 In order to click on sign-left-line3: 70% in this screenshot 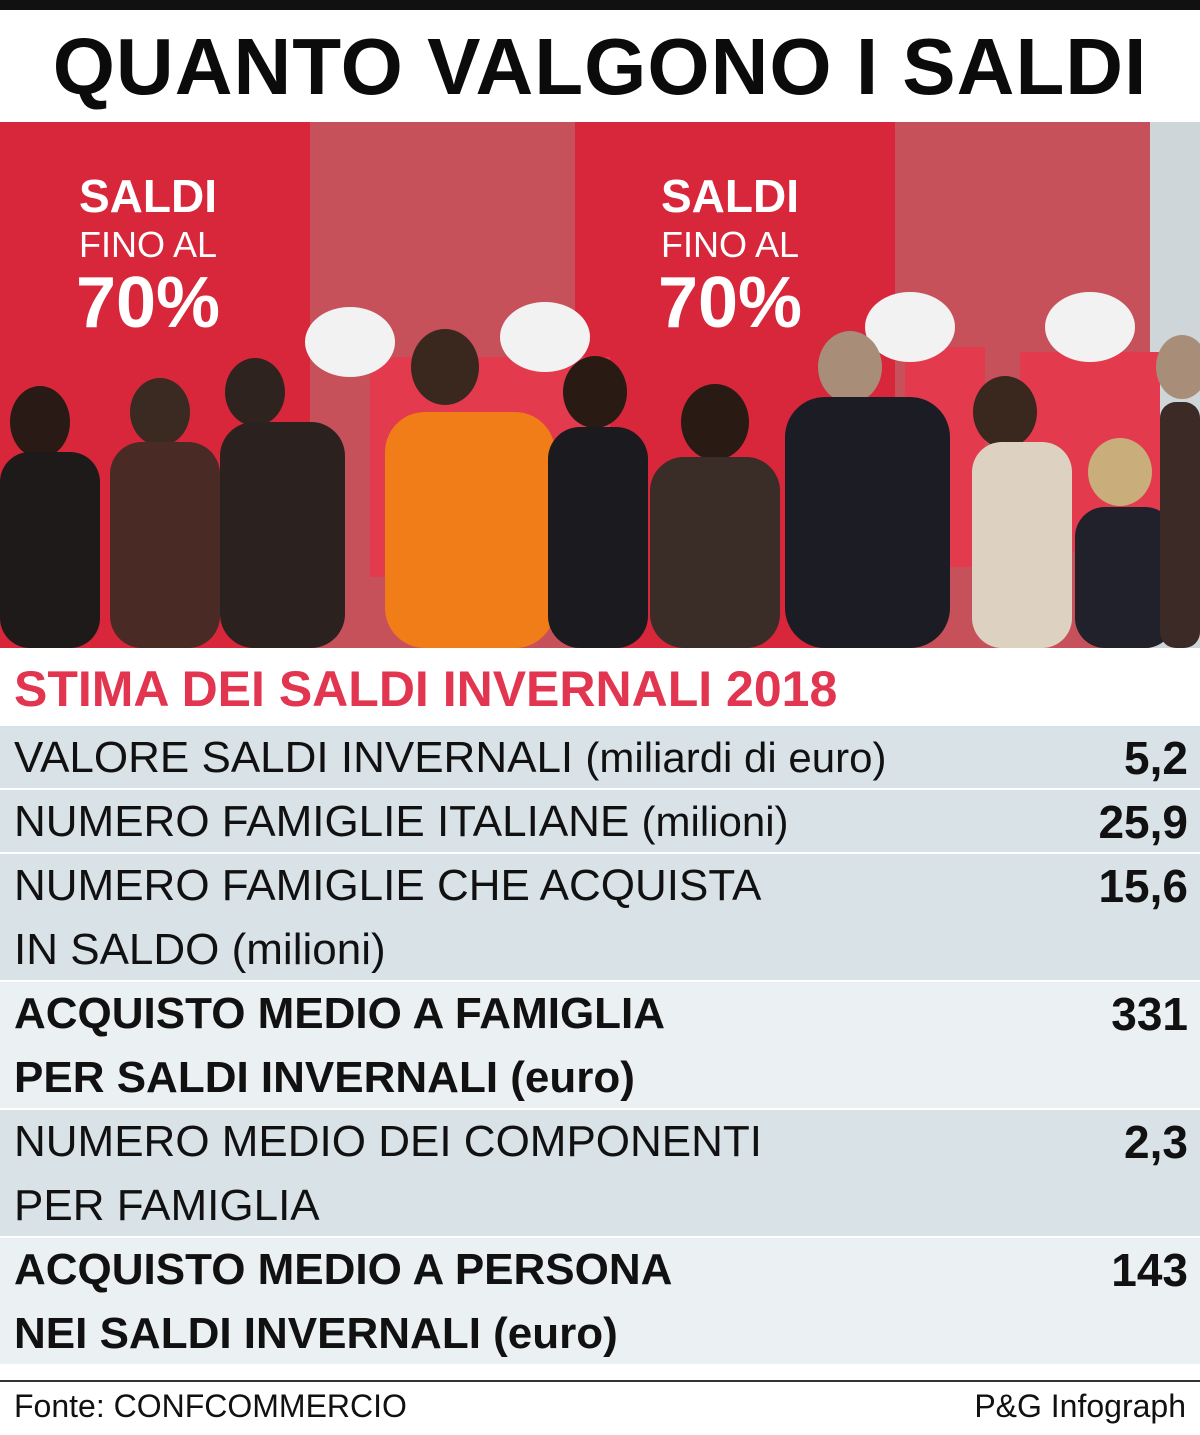, I will do `click(148, 303)`.